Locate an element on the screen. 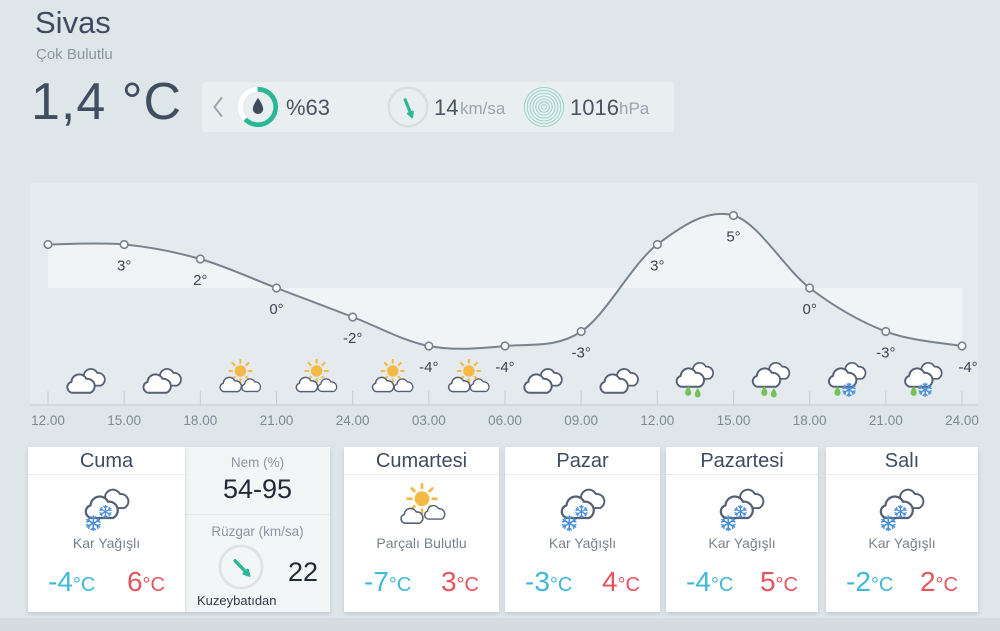  low-temp: -3°C is located at coordinates (549, 581).